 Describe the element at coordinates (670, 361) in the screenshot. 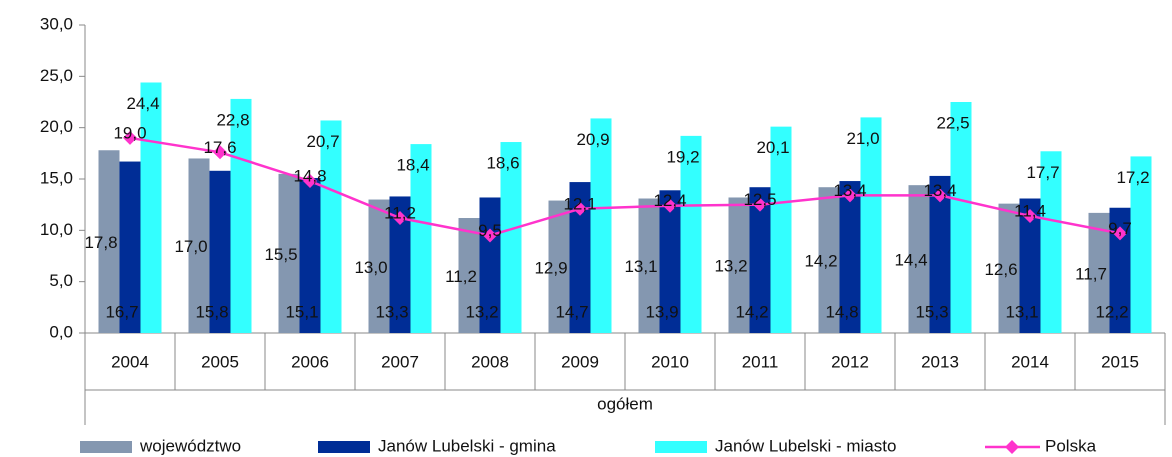

I see `x-tick-label: 2010` at that location.